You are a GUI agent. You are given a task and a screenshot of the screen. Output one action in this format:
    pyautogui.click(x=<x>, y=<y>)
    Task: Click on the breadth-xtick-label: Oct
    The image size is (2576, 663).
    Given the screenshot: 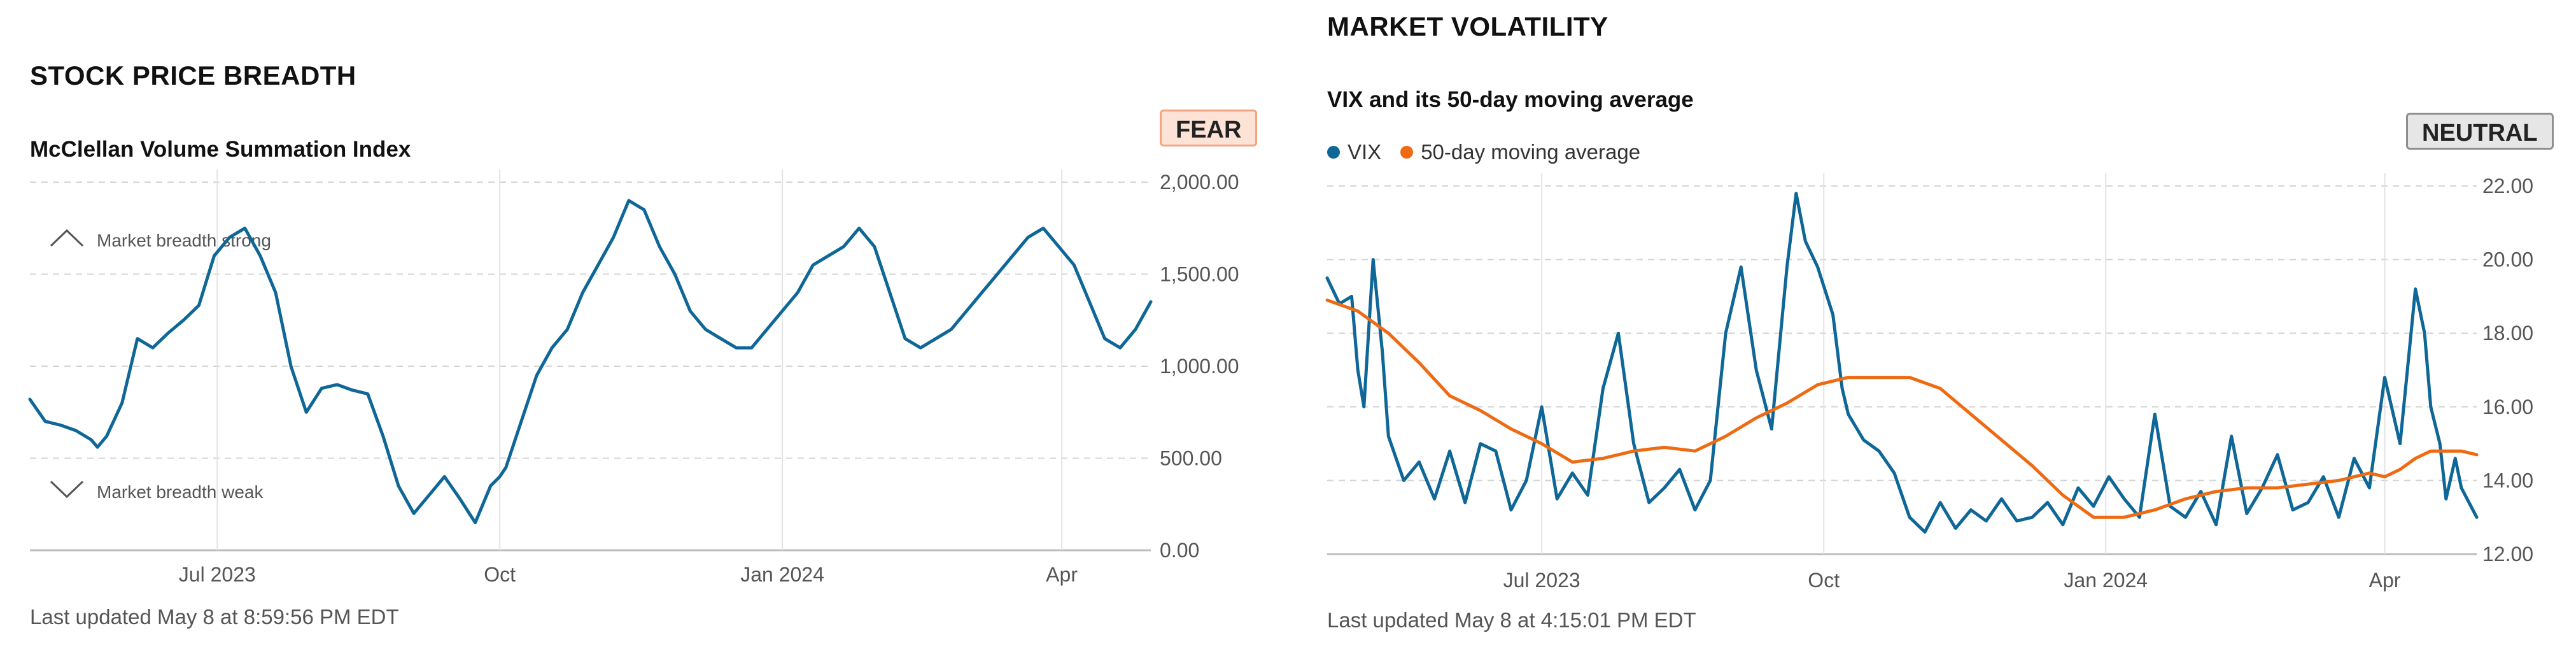 What is the action you would take?
    pyautogui.click(x=500, y=574)
    